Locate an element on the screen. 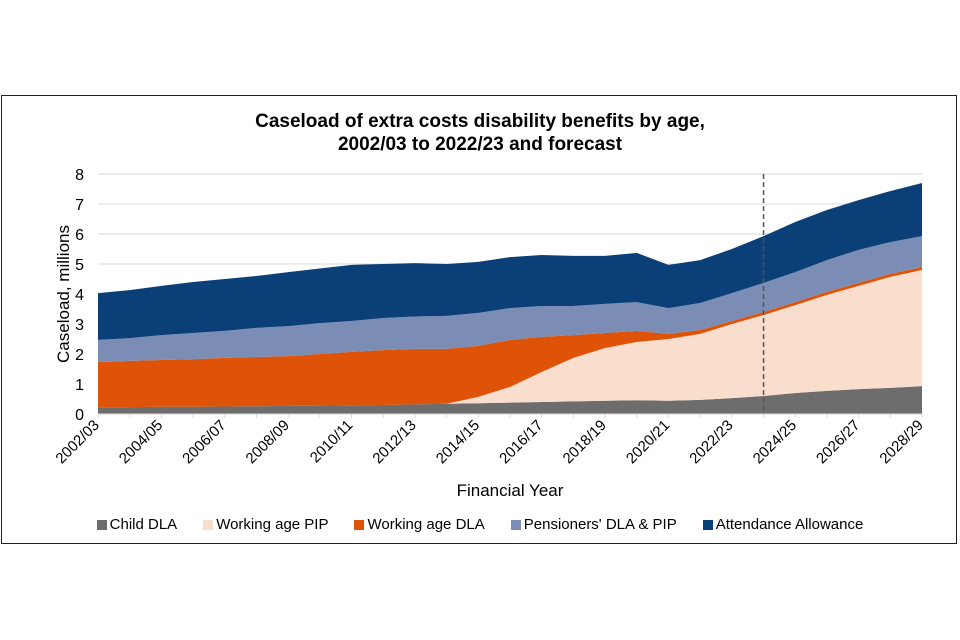  legend-item: Working age PIP is located at coordinates (265, 524).